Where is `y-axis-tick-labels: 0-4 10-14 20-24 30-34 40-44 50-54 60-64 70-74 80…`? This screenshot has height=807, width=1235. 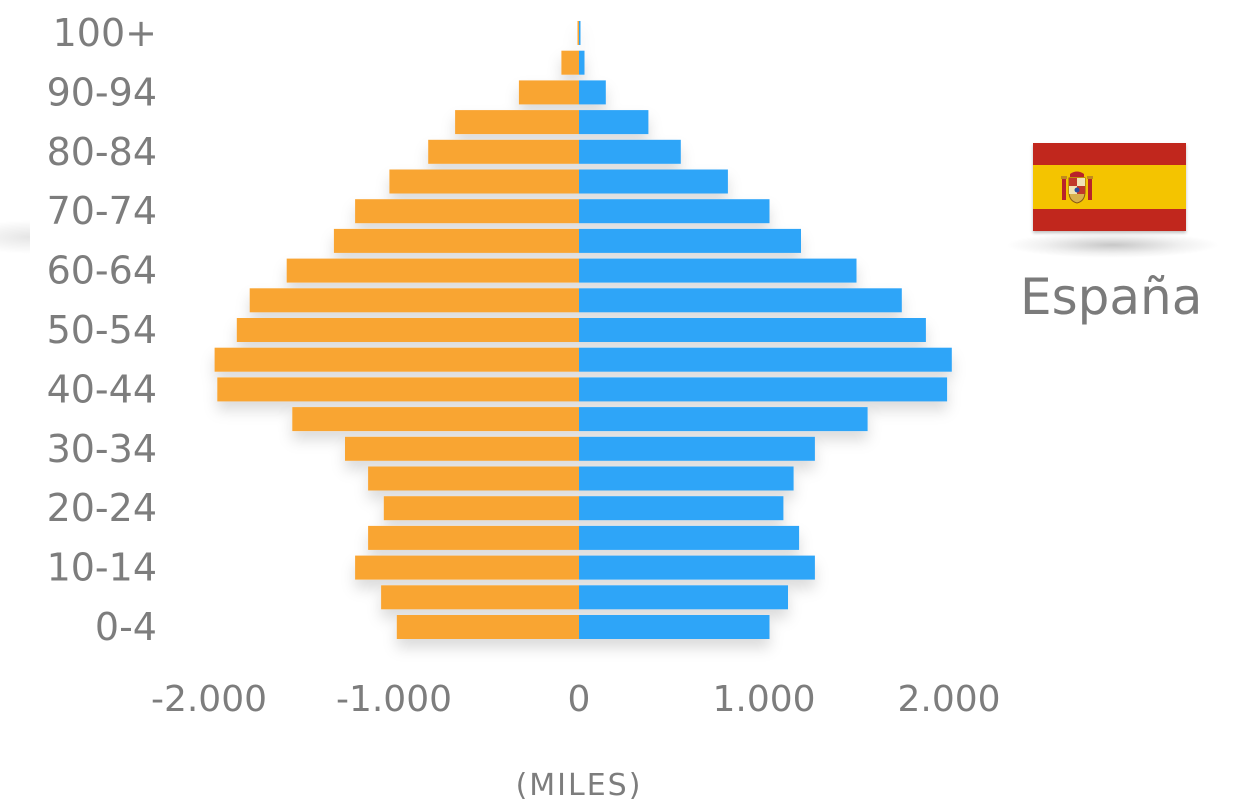
y-axis-tick-labels: 0-4 10-14 20-24 30-34 40-44 50-54 60-64 70-74 80… is located at coordinates (102, 330).